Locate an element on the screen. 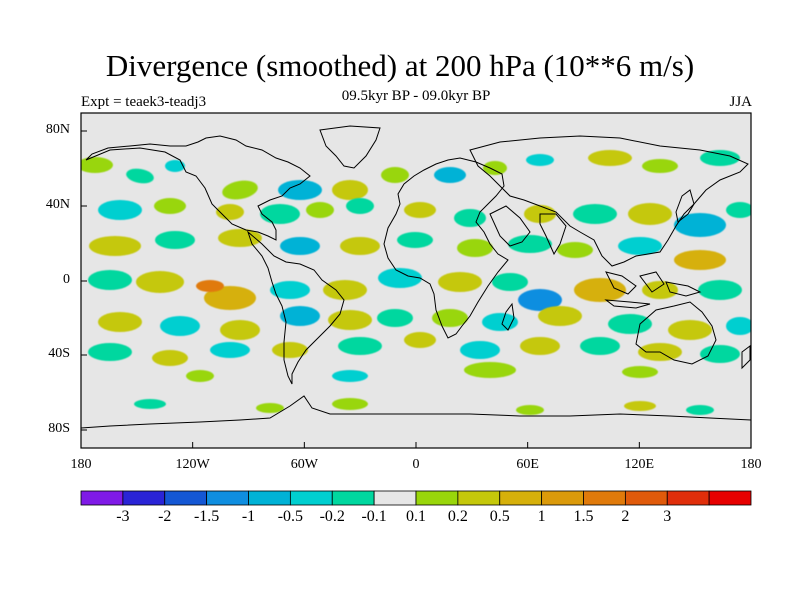 The height and width of the screenshot is (600, 800). coastline-north-america is located at coordinates (198, 188).